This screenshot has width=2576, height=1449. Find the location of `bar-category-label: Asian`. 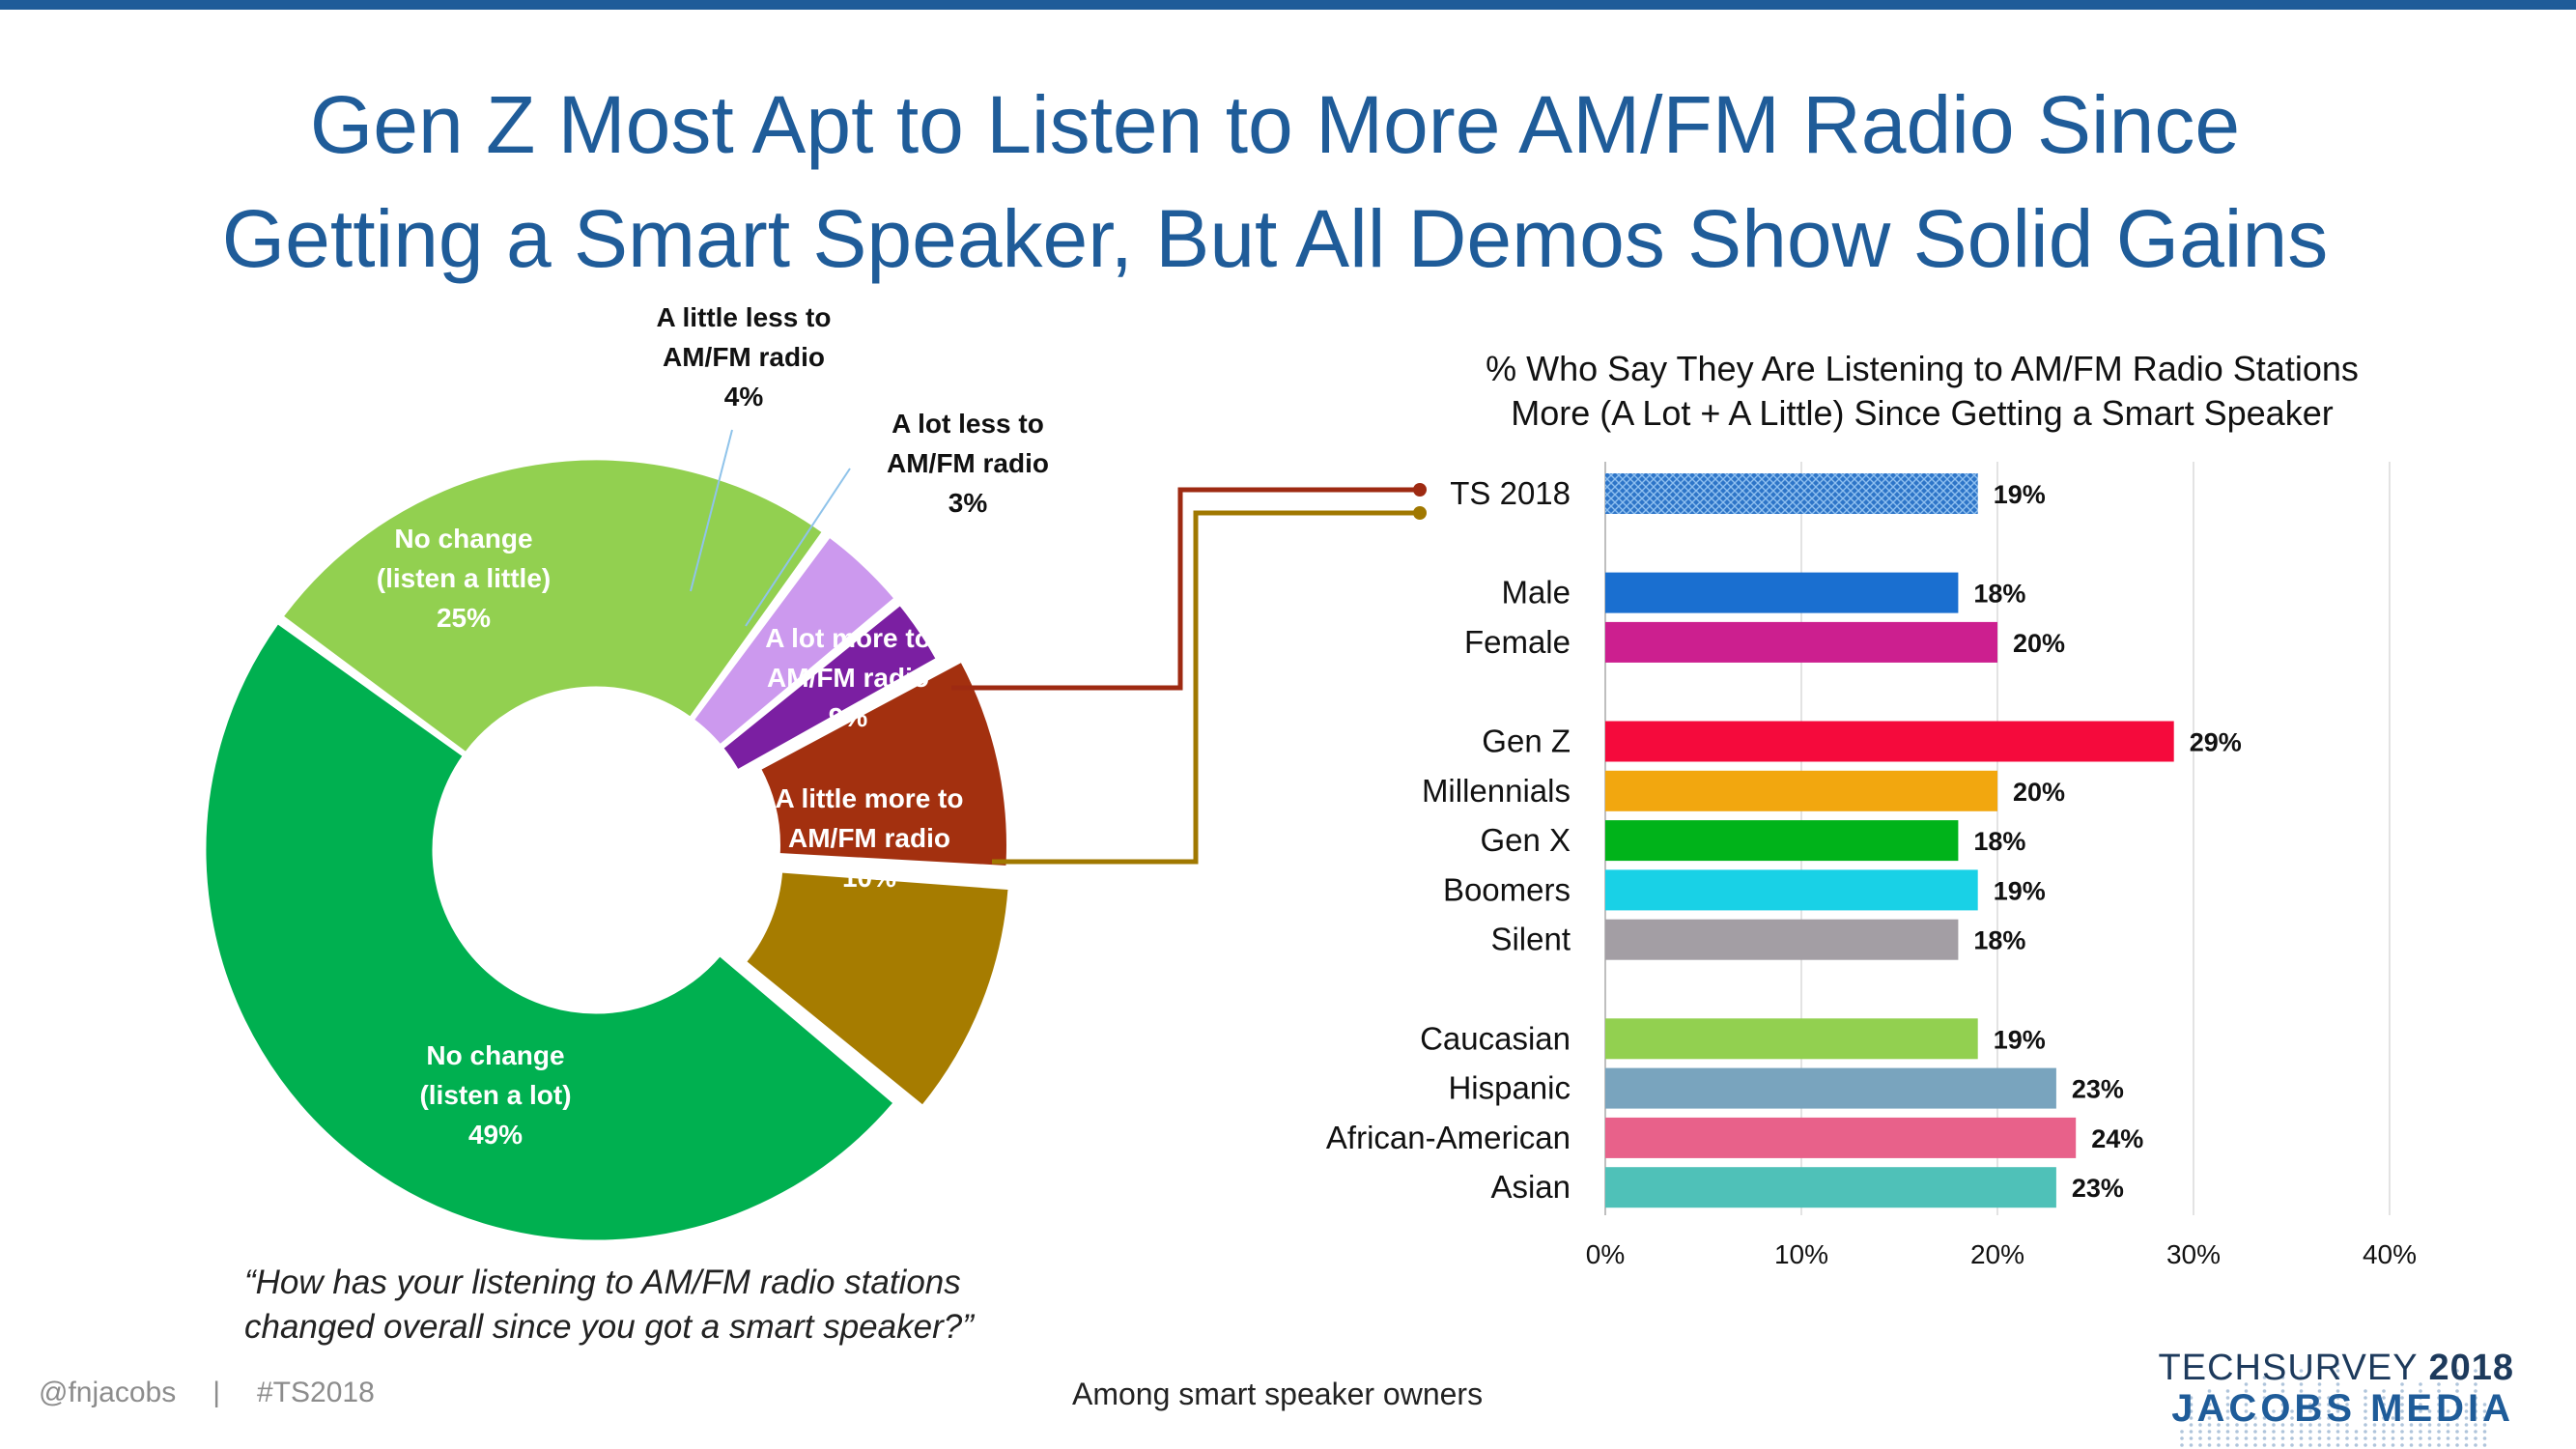

bar-category-label: Asian is located at coordinates (1530, 1187).